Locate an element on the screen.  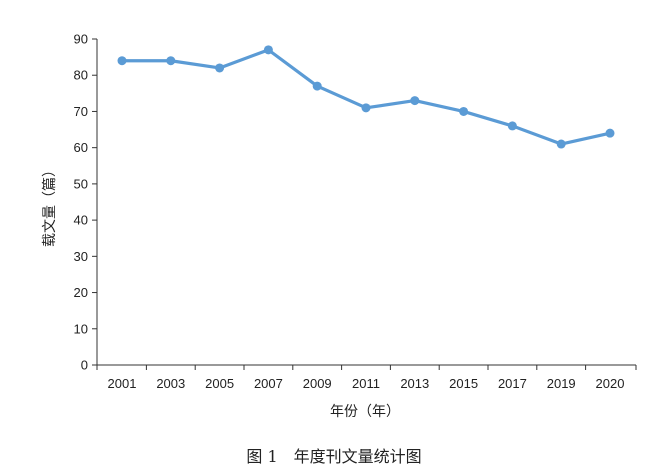
x-tick-label: 2007 is located at coordinates (268, 383).